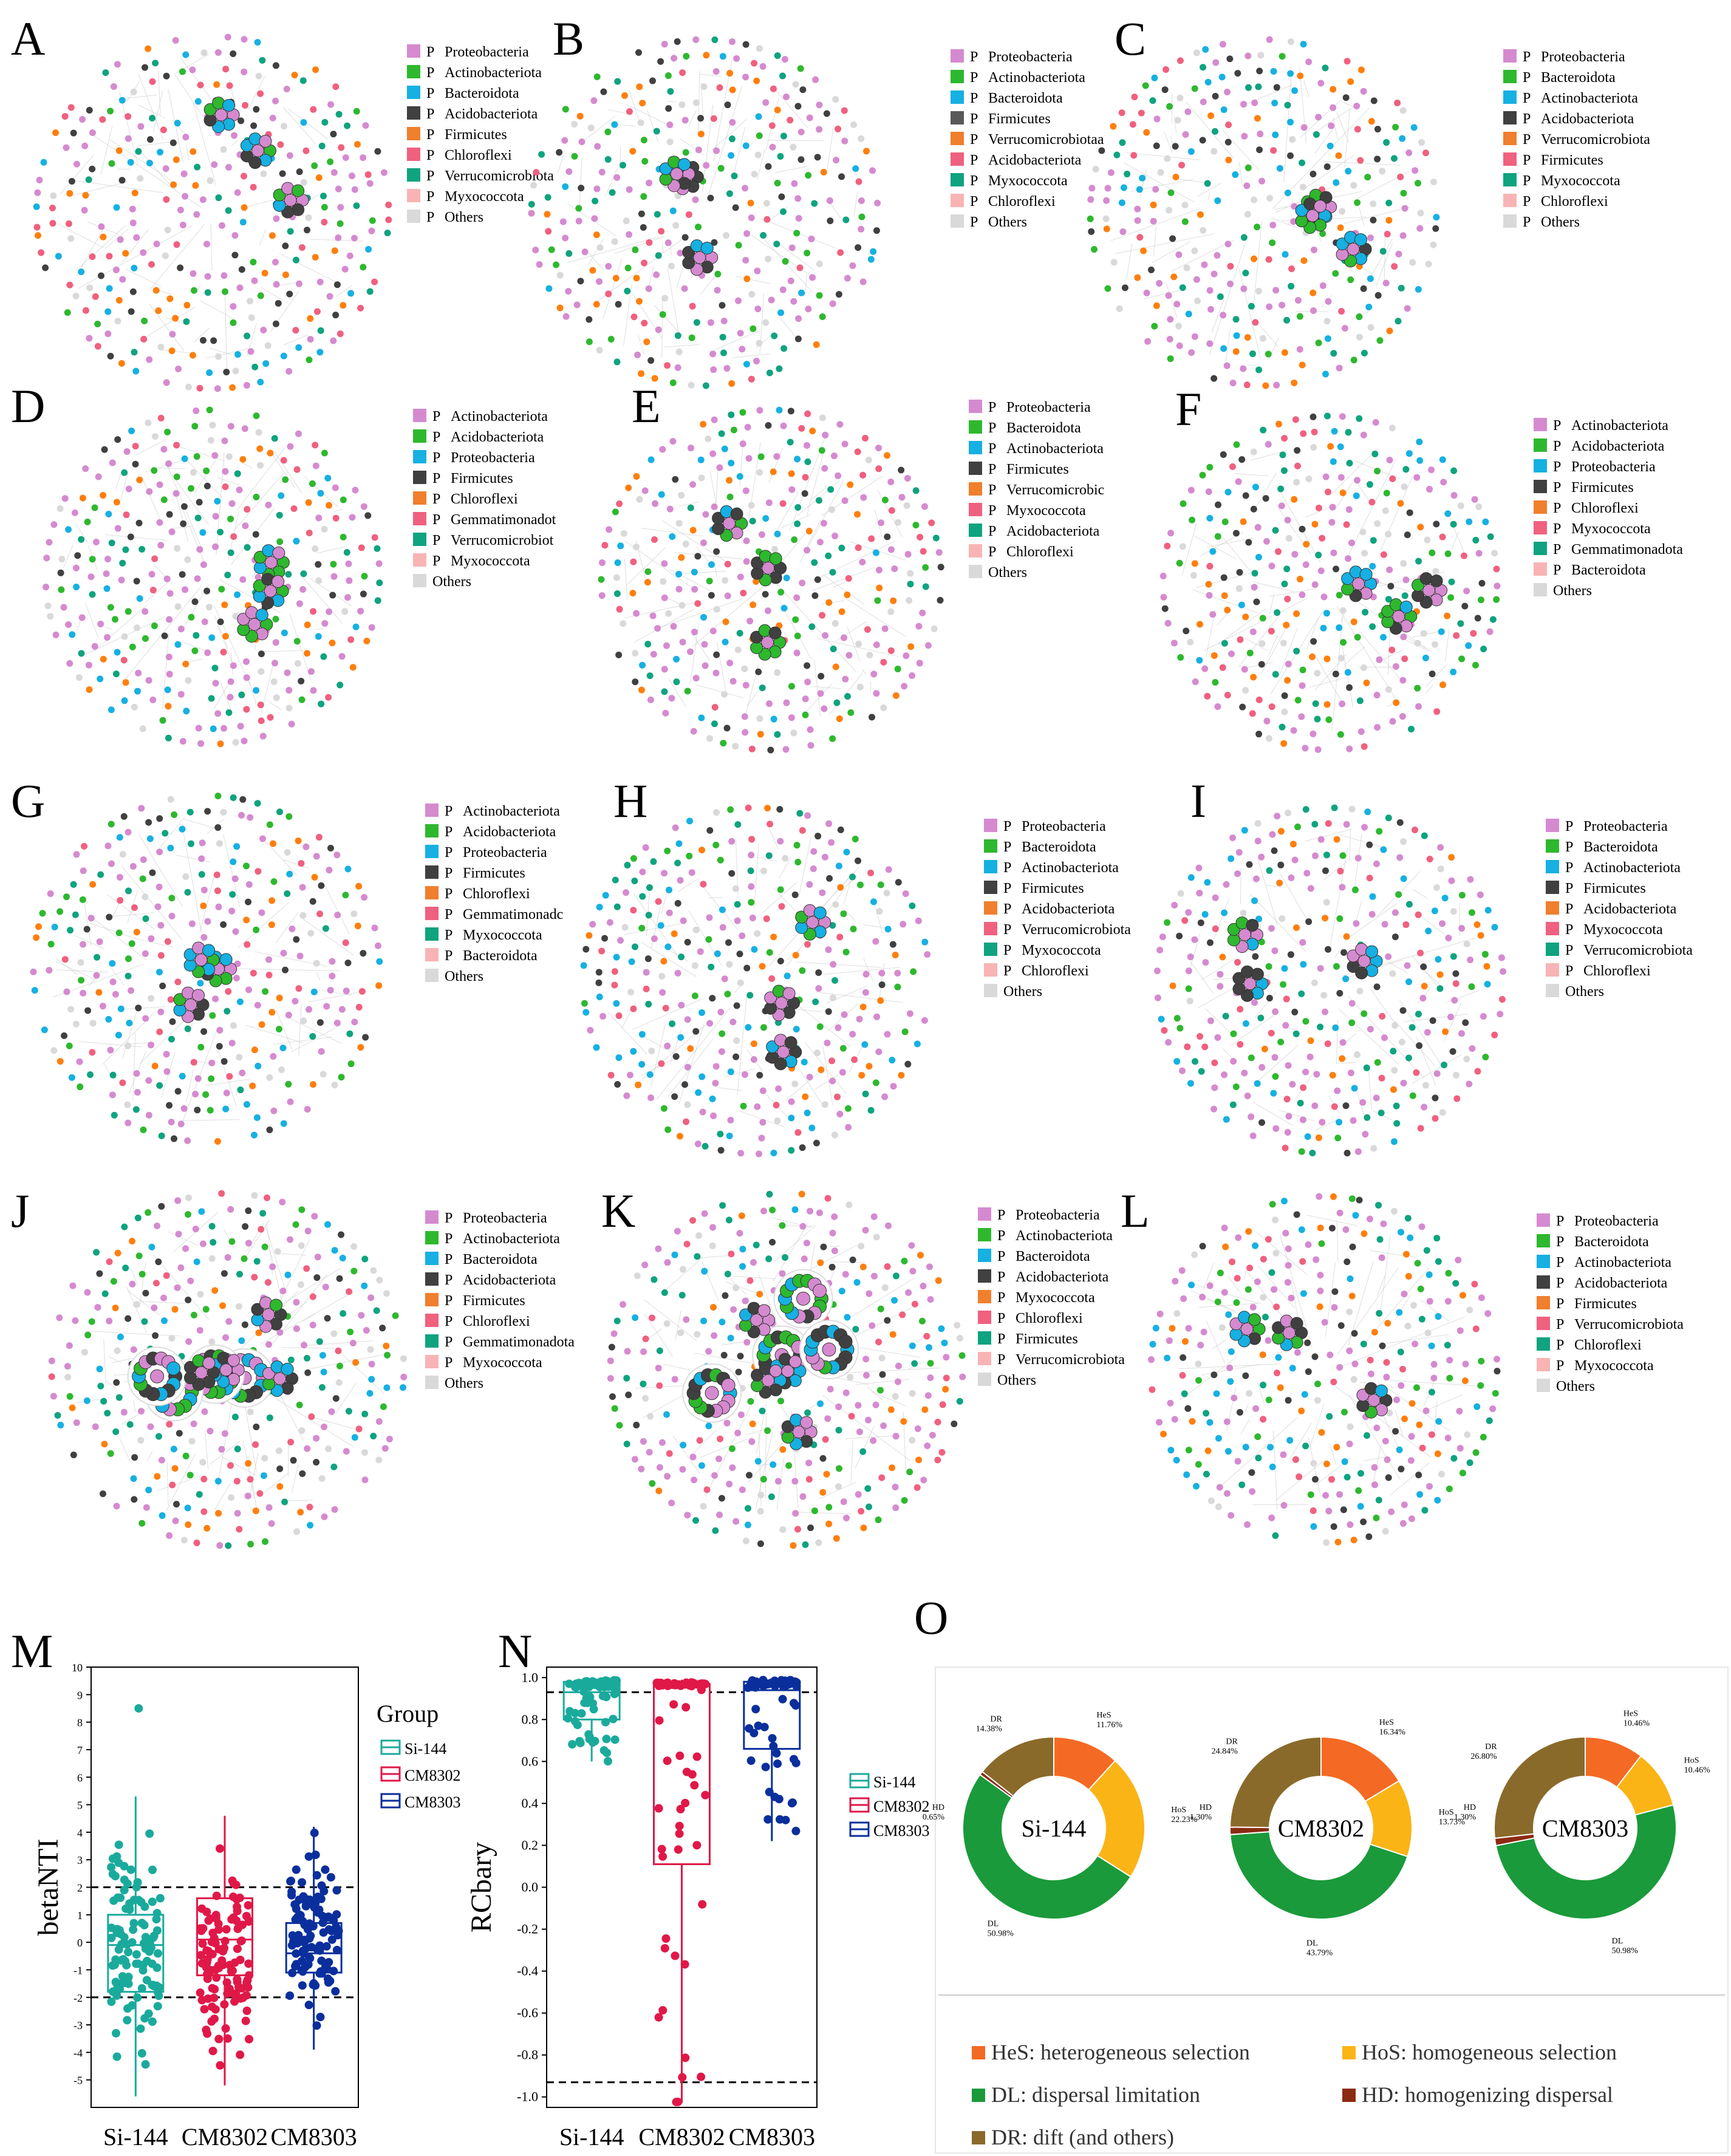 The width and height of the screenshot is (1731, 2156). What do you see at coordinates (1614, 888) in the screenshot?
I see `legend-label: Firmicutes` at bounding box center [1614, 888].